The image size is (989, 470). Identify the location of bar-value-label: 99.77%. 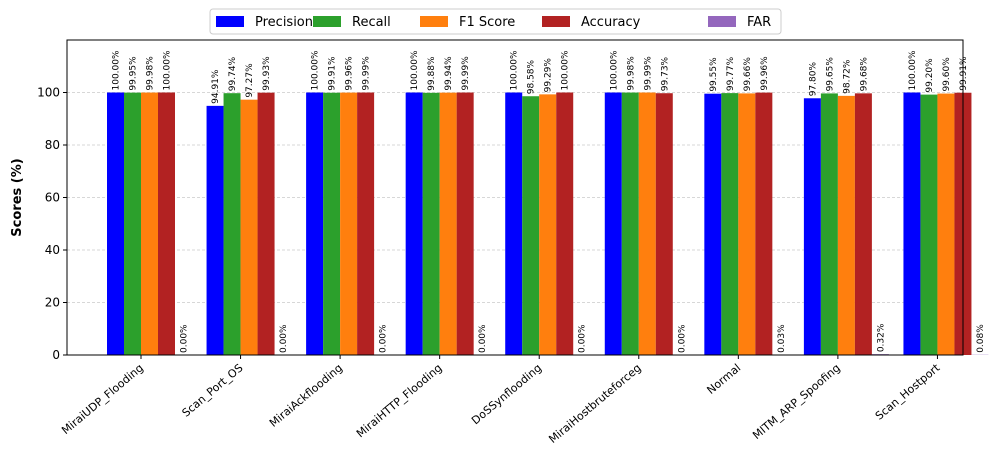
(731, 73).